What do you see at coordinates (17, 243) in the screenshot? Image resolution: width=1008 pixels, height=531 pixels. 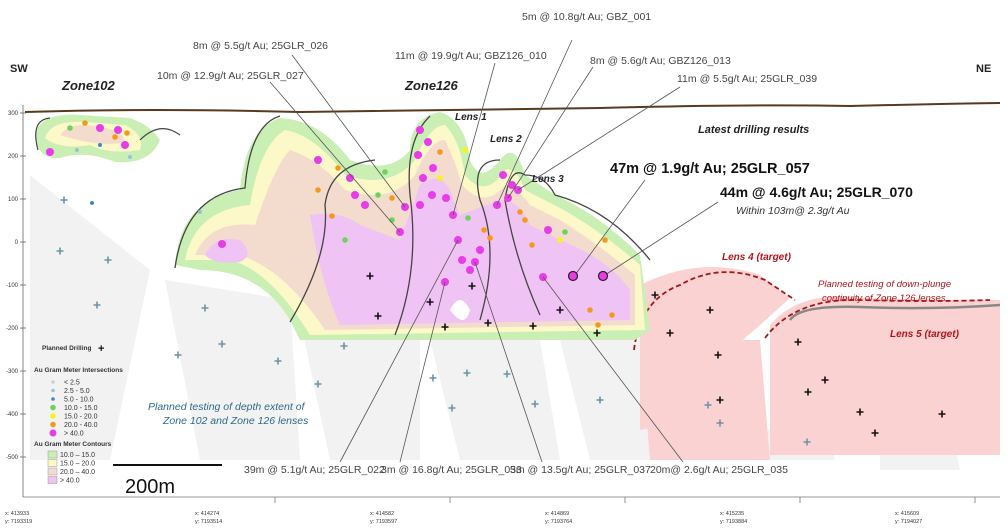 I see `y-tick-label: 0` at bounding box center [17, 243].